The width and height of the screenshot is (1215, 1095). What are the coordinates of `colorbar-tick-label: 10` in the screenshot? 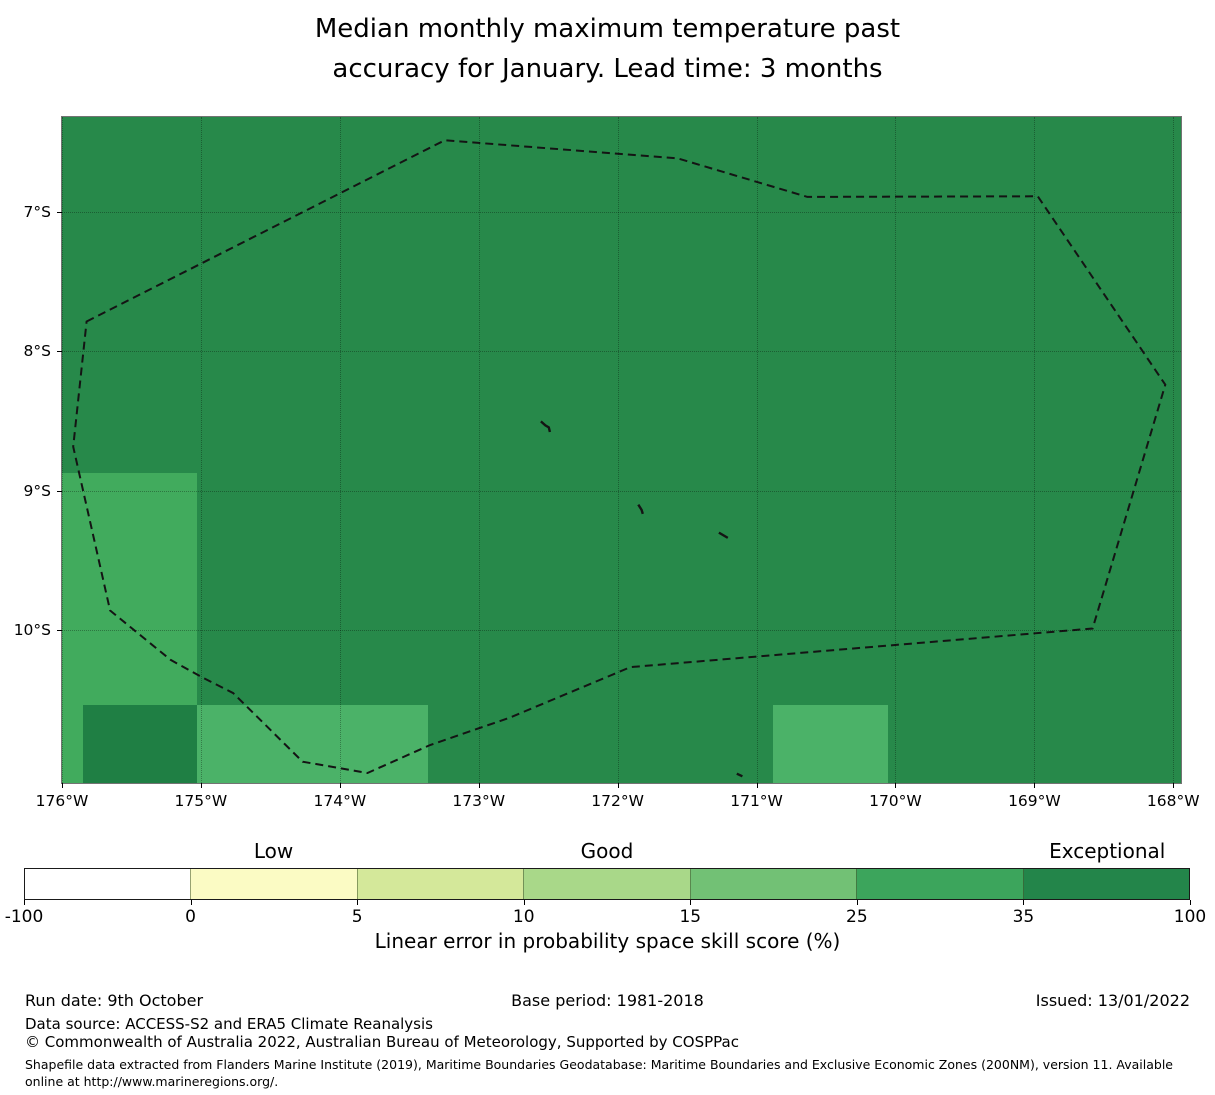 It's located at (523, 917).